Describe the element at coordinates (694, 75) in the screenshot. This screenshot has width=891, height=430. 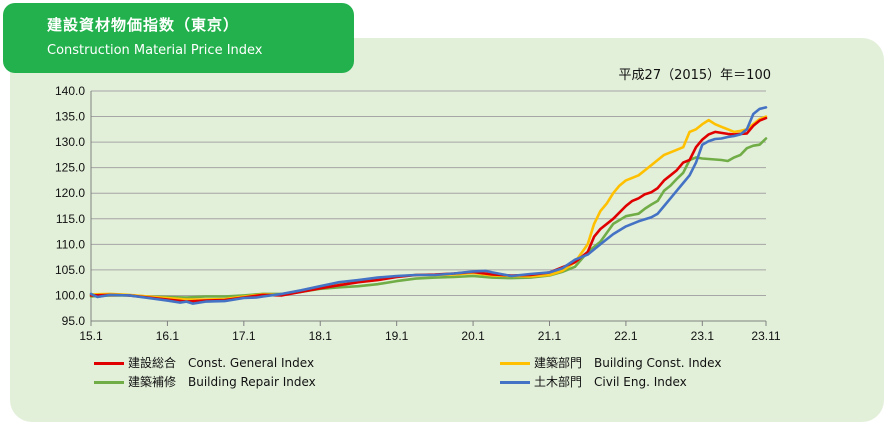
I see `base-year-note: 平成27（2015）年＝100` at that location.